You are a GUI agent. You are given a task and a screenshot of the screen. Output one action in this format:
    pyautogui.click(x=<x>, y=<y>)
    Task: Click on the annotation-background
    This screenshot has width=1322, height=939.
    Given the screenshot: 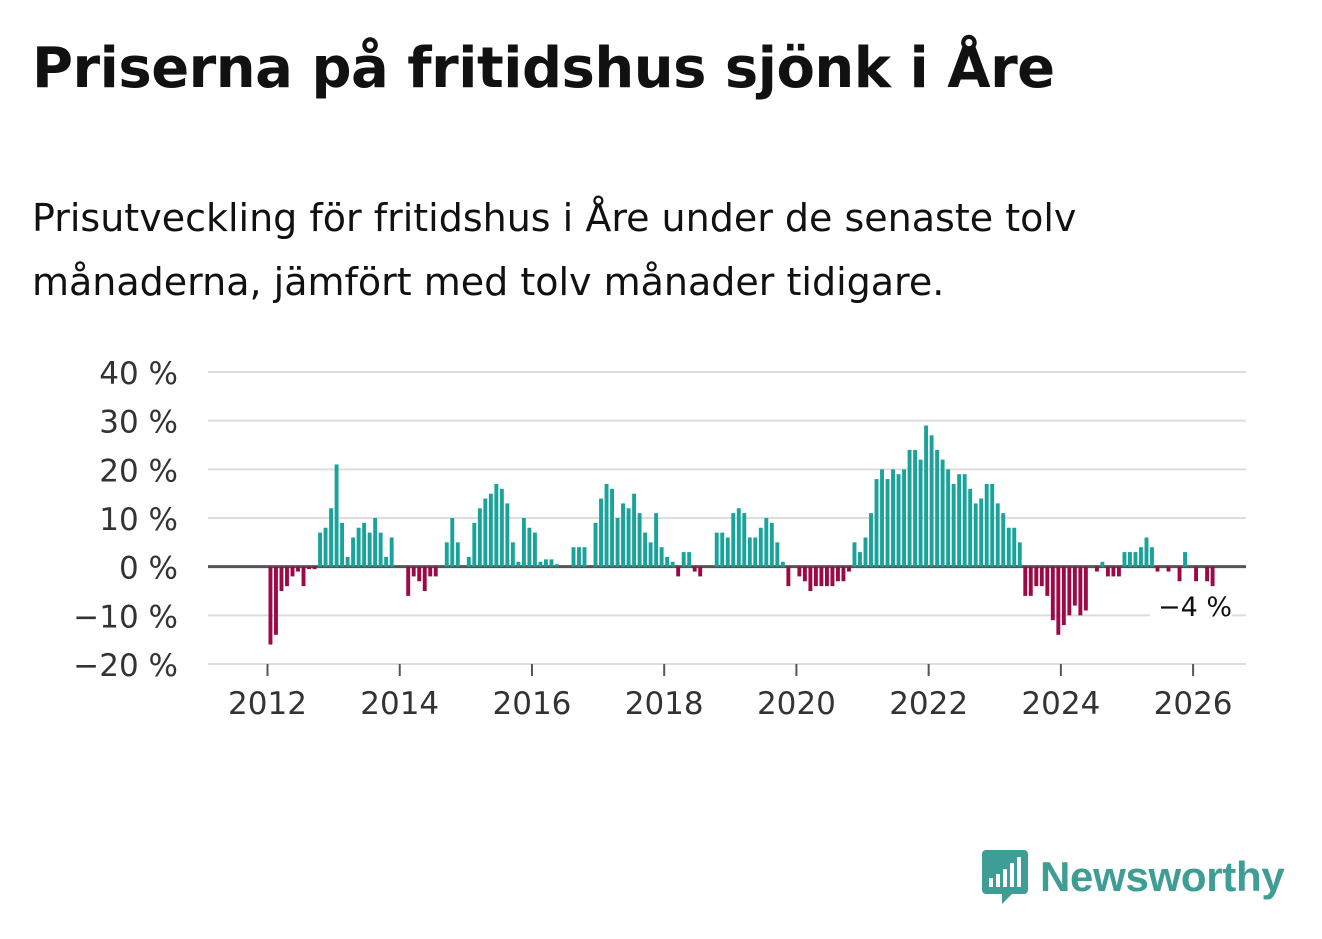 What is the action you would take?
    pyautogui.click(x=1191, y=607)
    